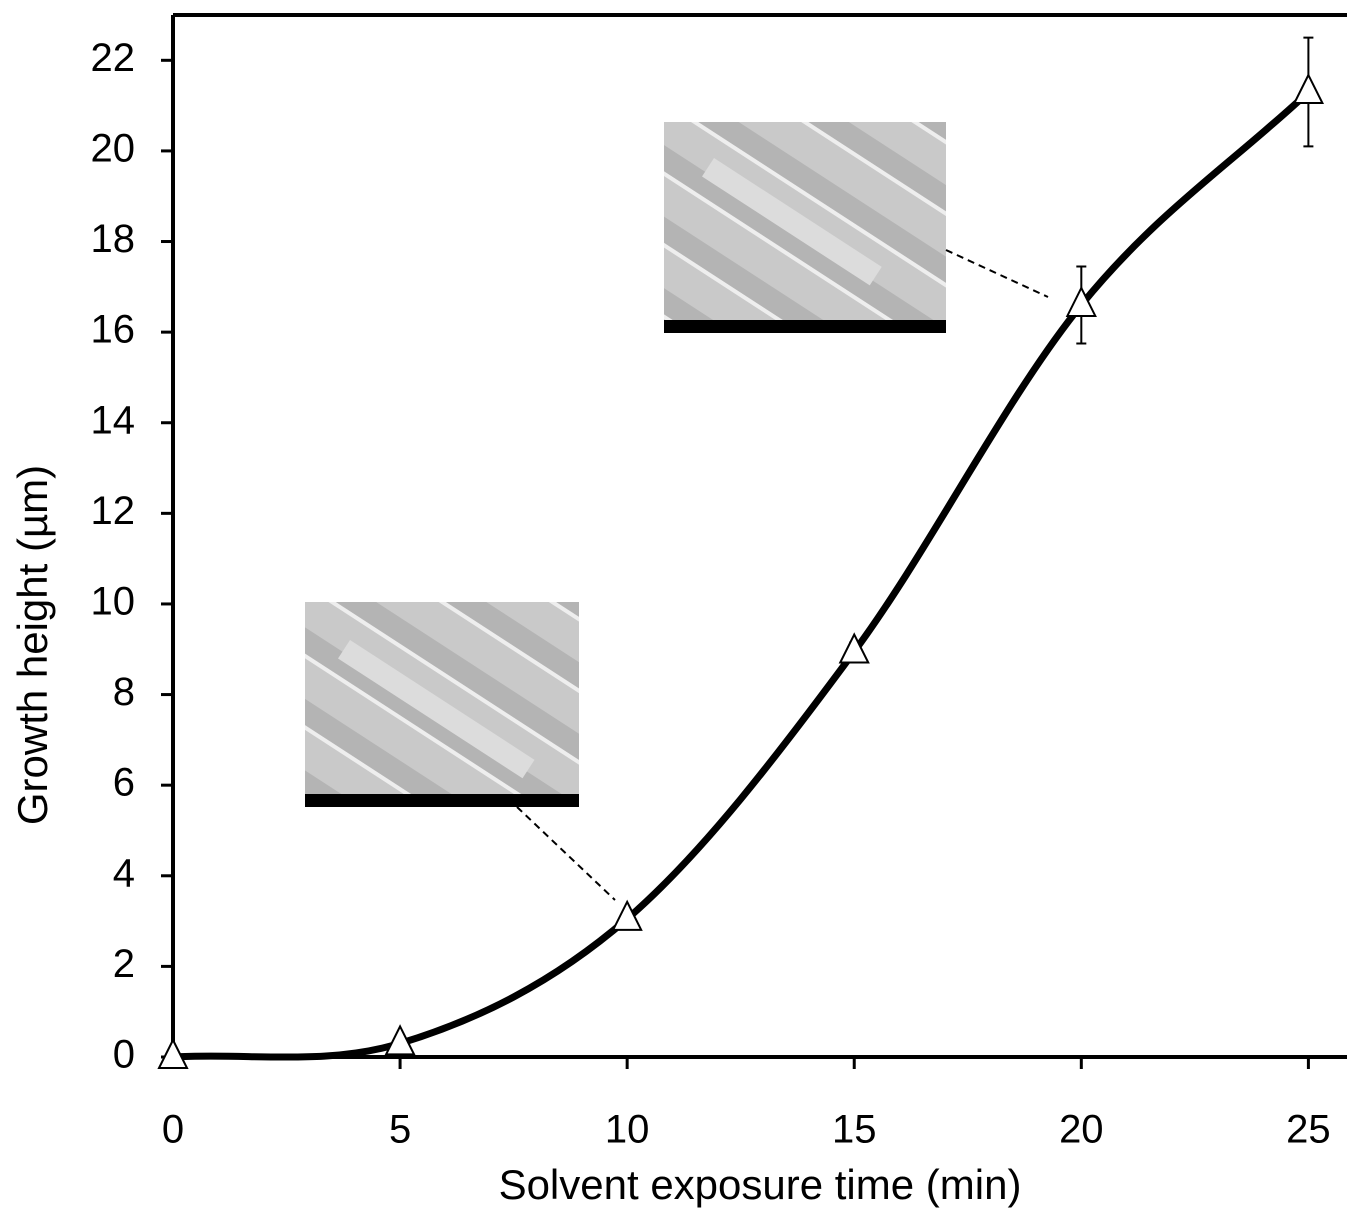 The image size is (1347, 1213). Describe the element at coordinates (113, 330) in the screenshot. I see `y-tick-label: 16` at that location.